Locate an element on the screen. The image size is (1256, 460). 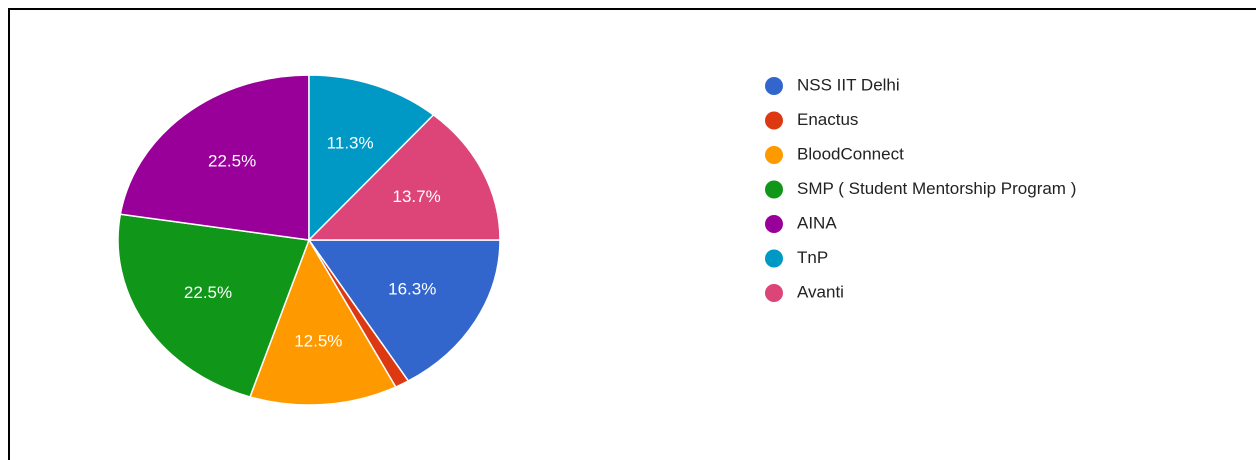
slice-label: 16.3% is located at coordinates (412, 289).